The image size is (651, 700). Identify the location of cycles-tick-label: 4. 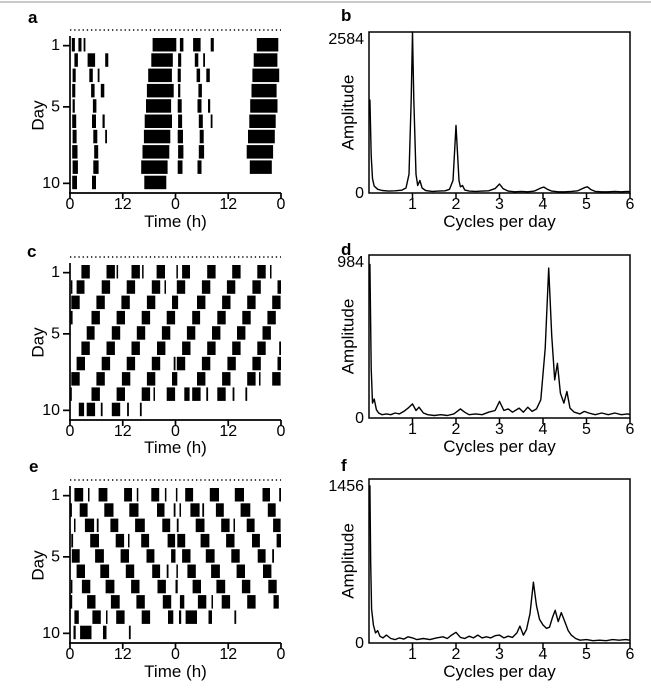
(543, 429).